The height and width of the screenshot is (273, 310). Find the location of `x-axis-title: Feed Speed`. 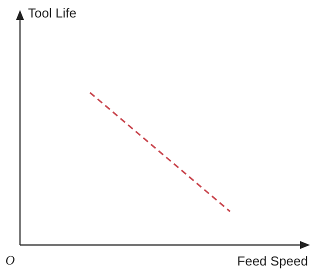

x-axis-title: Feed Speed is located at coordinates (272, 261).